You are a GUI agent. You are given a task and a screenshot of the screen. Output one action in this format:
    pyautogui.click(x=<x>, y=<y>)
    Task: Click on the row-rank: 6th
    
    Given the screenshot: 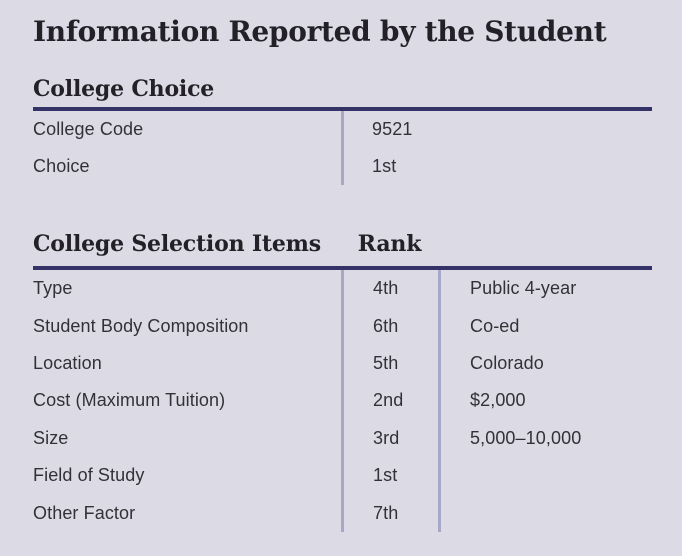 What is the action you would take?
    pyautogui.click(x=389, y=326)
    